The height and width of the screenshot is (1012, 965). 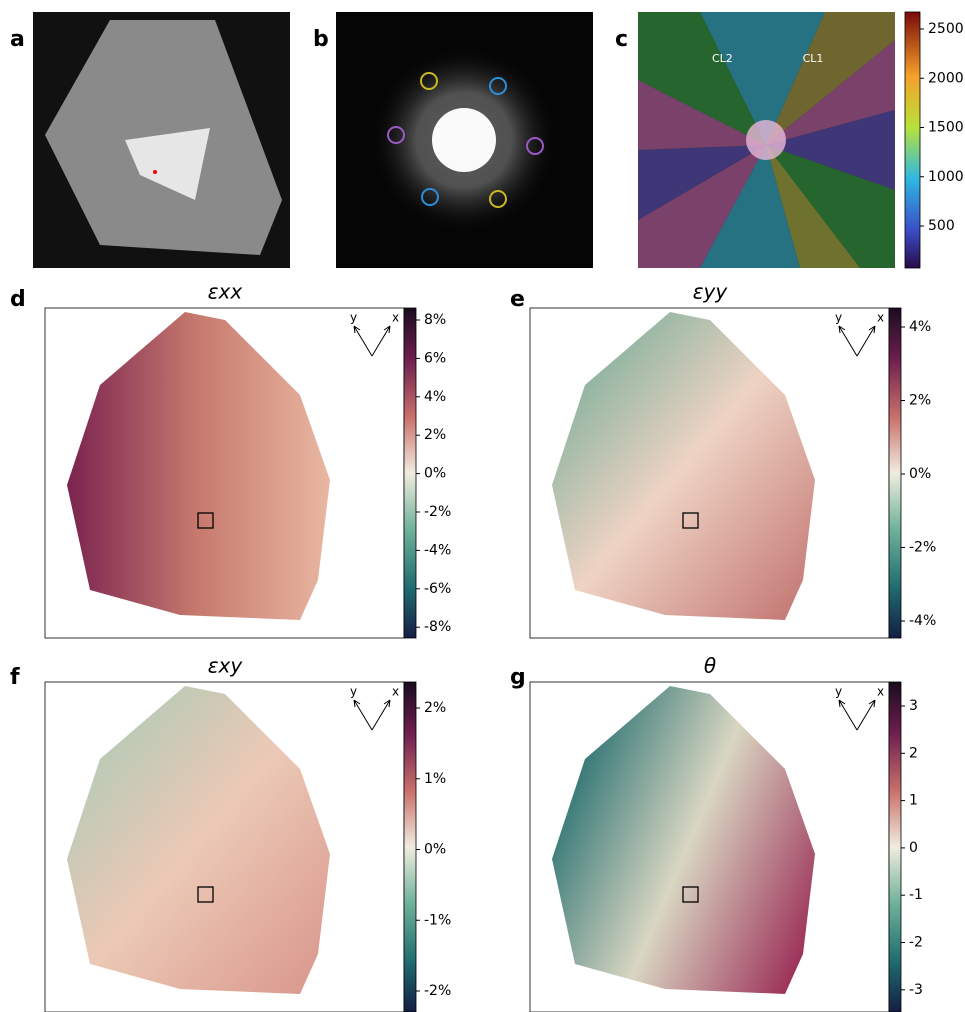 What do you see at coordinates (711, 292) in the screenshot?
I see `panel-title: εyy` at bounding box center [711, 292].